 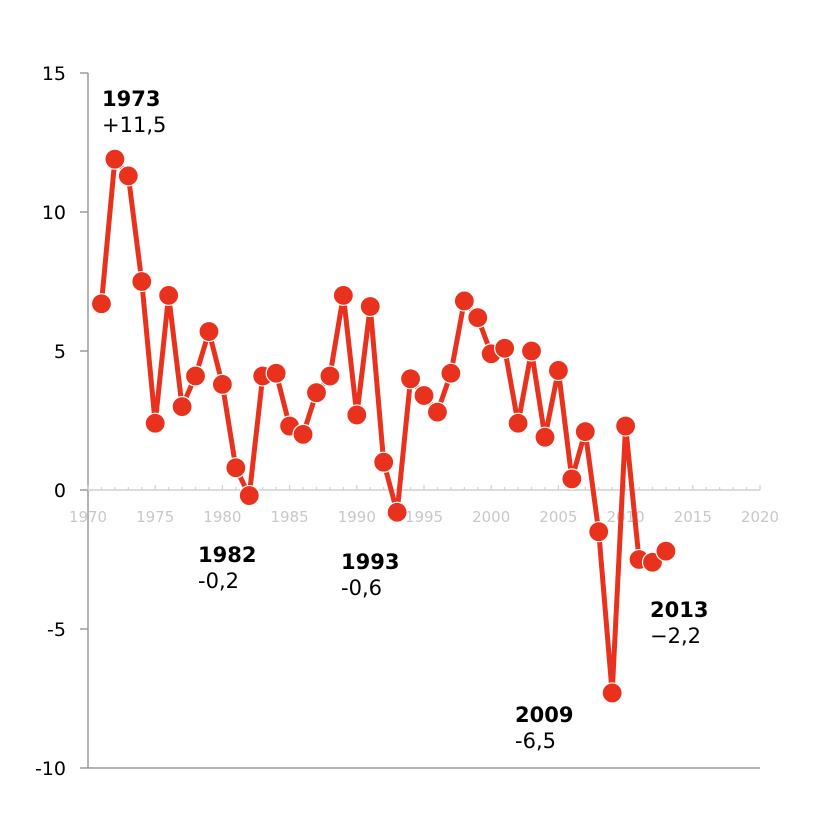 What do you see at coordinates (50, 769) in the screenshot?
I see `y-tick-label: -10` at bounding box center [50, 769].